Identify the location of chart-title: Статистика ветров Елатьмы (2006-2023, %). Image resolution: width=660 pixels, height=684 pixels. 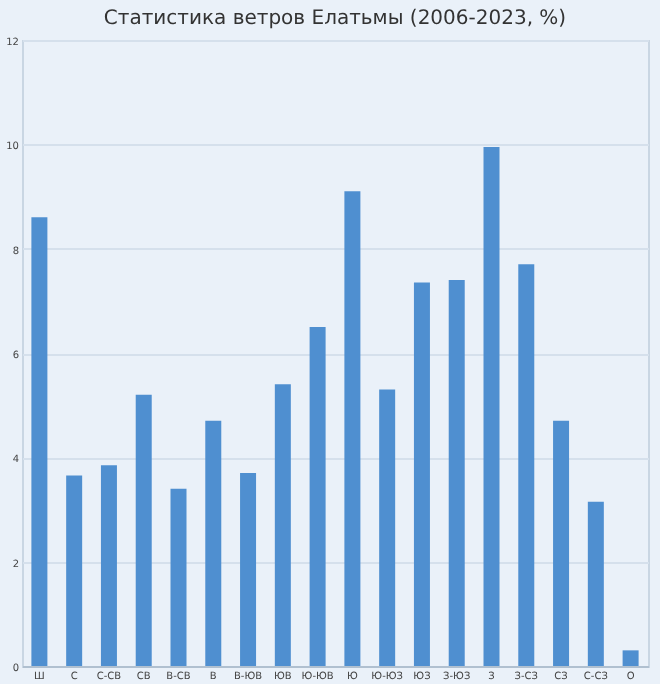
(335, 19).